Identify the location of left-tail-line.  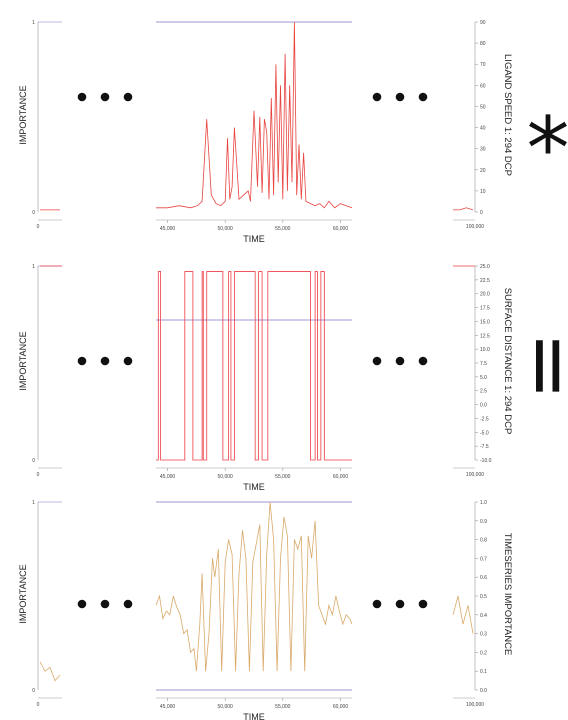
(50, 671).